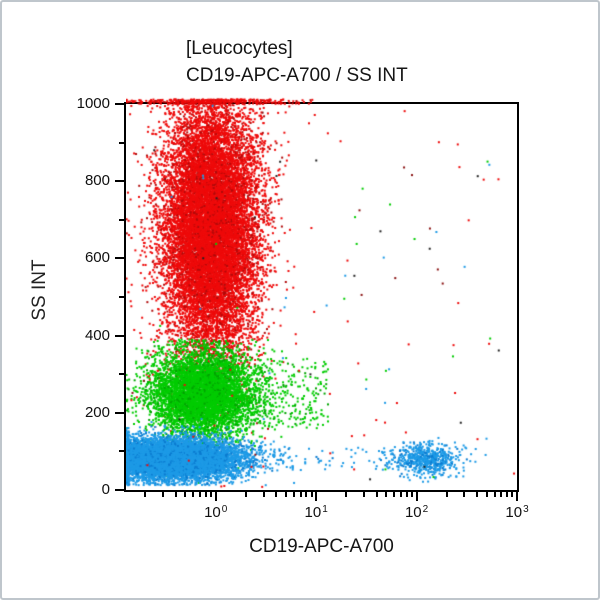 This screenshot has height=600, width=600. Describe the element at coordinates (416, 512) in the screenshot. I see `x-tick-label: 102` at that location.